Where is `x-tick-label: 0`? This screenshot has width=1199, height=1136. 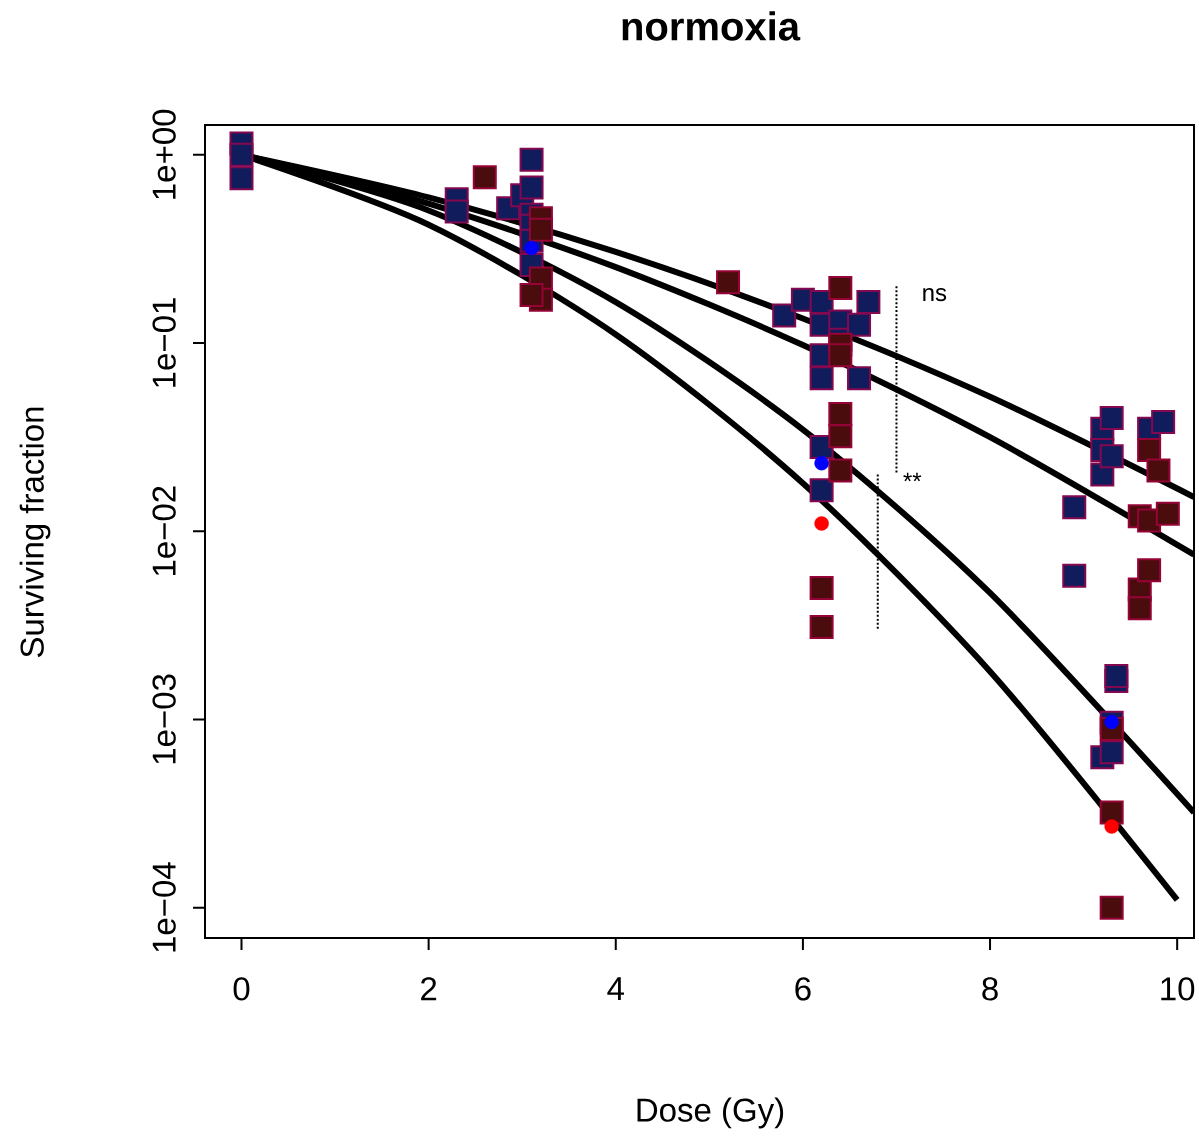
x-tick-label: 0 is located at coordinates (241, 989).